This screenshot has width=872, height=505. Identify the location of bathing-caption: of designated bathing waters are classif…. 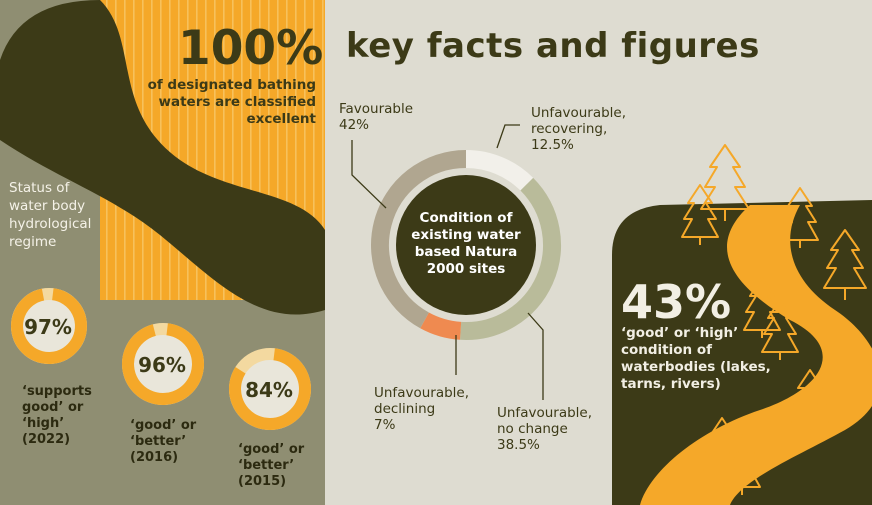
(206, 102).